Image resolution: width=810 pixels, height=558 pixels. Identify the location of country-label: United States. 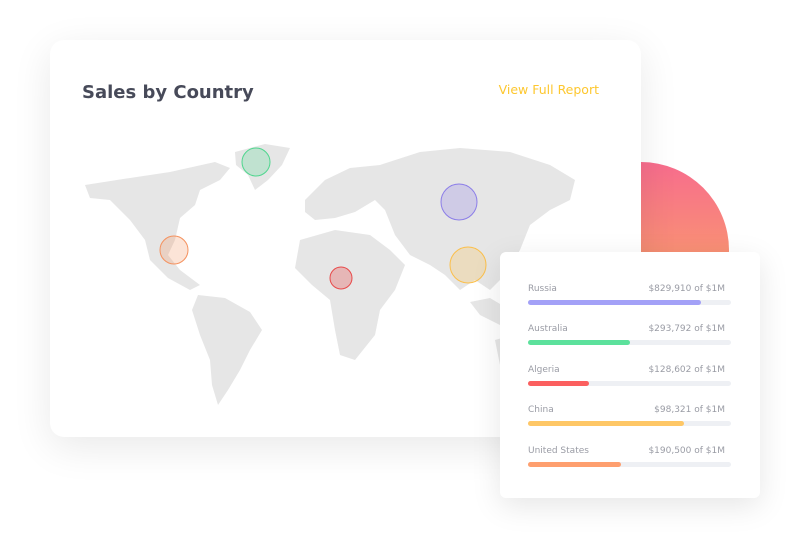
(558, 451).